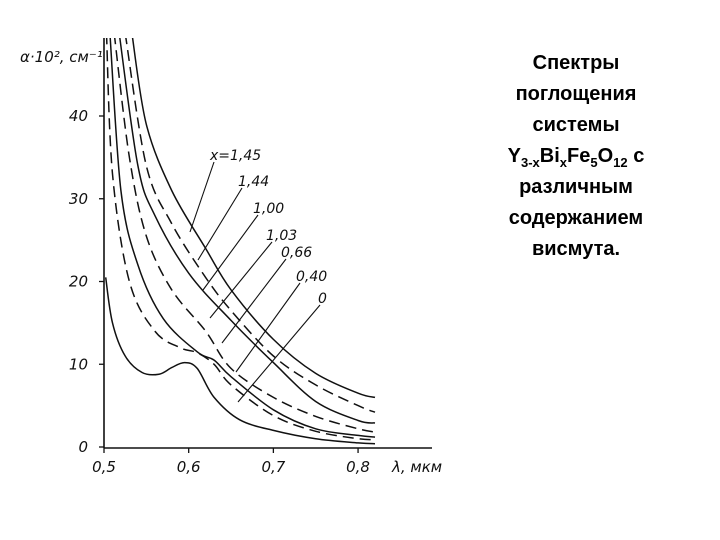  I want to click on curve-label-3: 1,00, so click(268, 209).